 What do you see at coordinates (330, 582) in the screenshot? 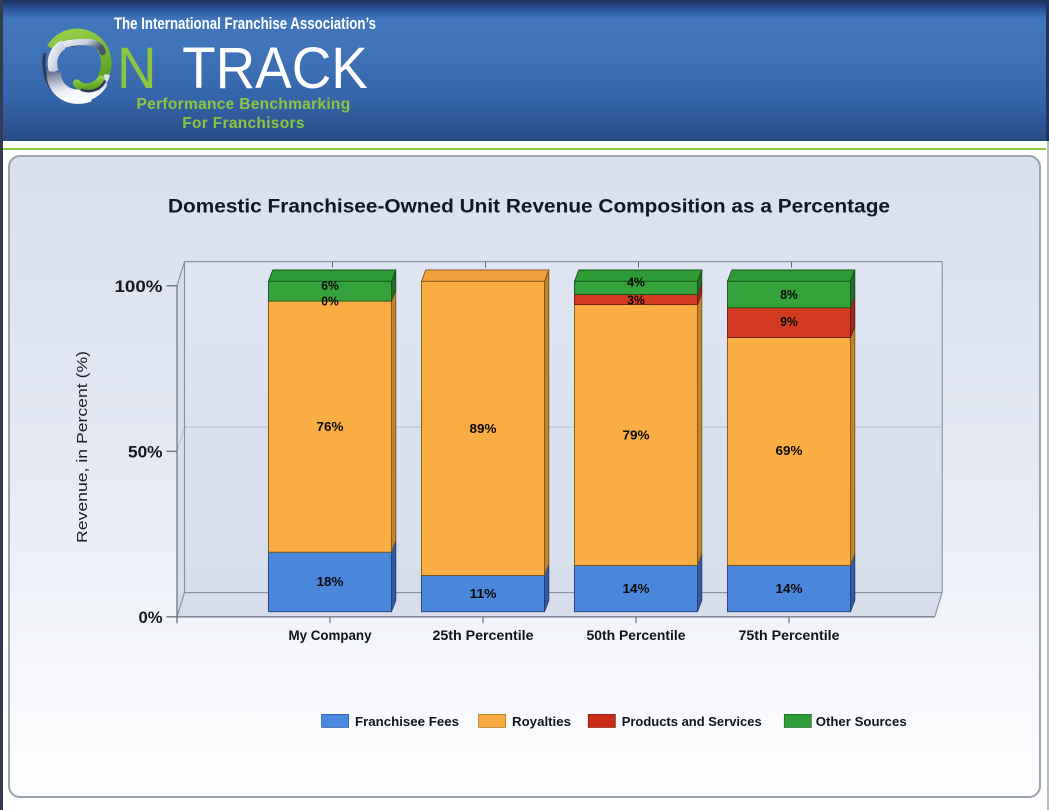
I see `svg-text: 18%` at bounding box center [330, 582].